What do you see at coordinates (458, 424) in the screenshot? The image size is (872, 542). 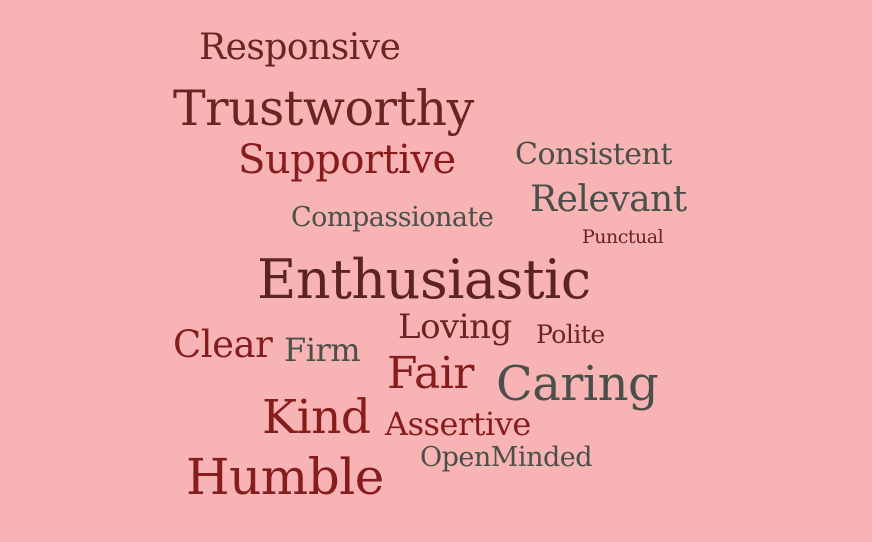 I see `word-assertive: Assertive` at bounding box center [458, 424].